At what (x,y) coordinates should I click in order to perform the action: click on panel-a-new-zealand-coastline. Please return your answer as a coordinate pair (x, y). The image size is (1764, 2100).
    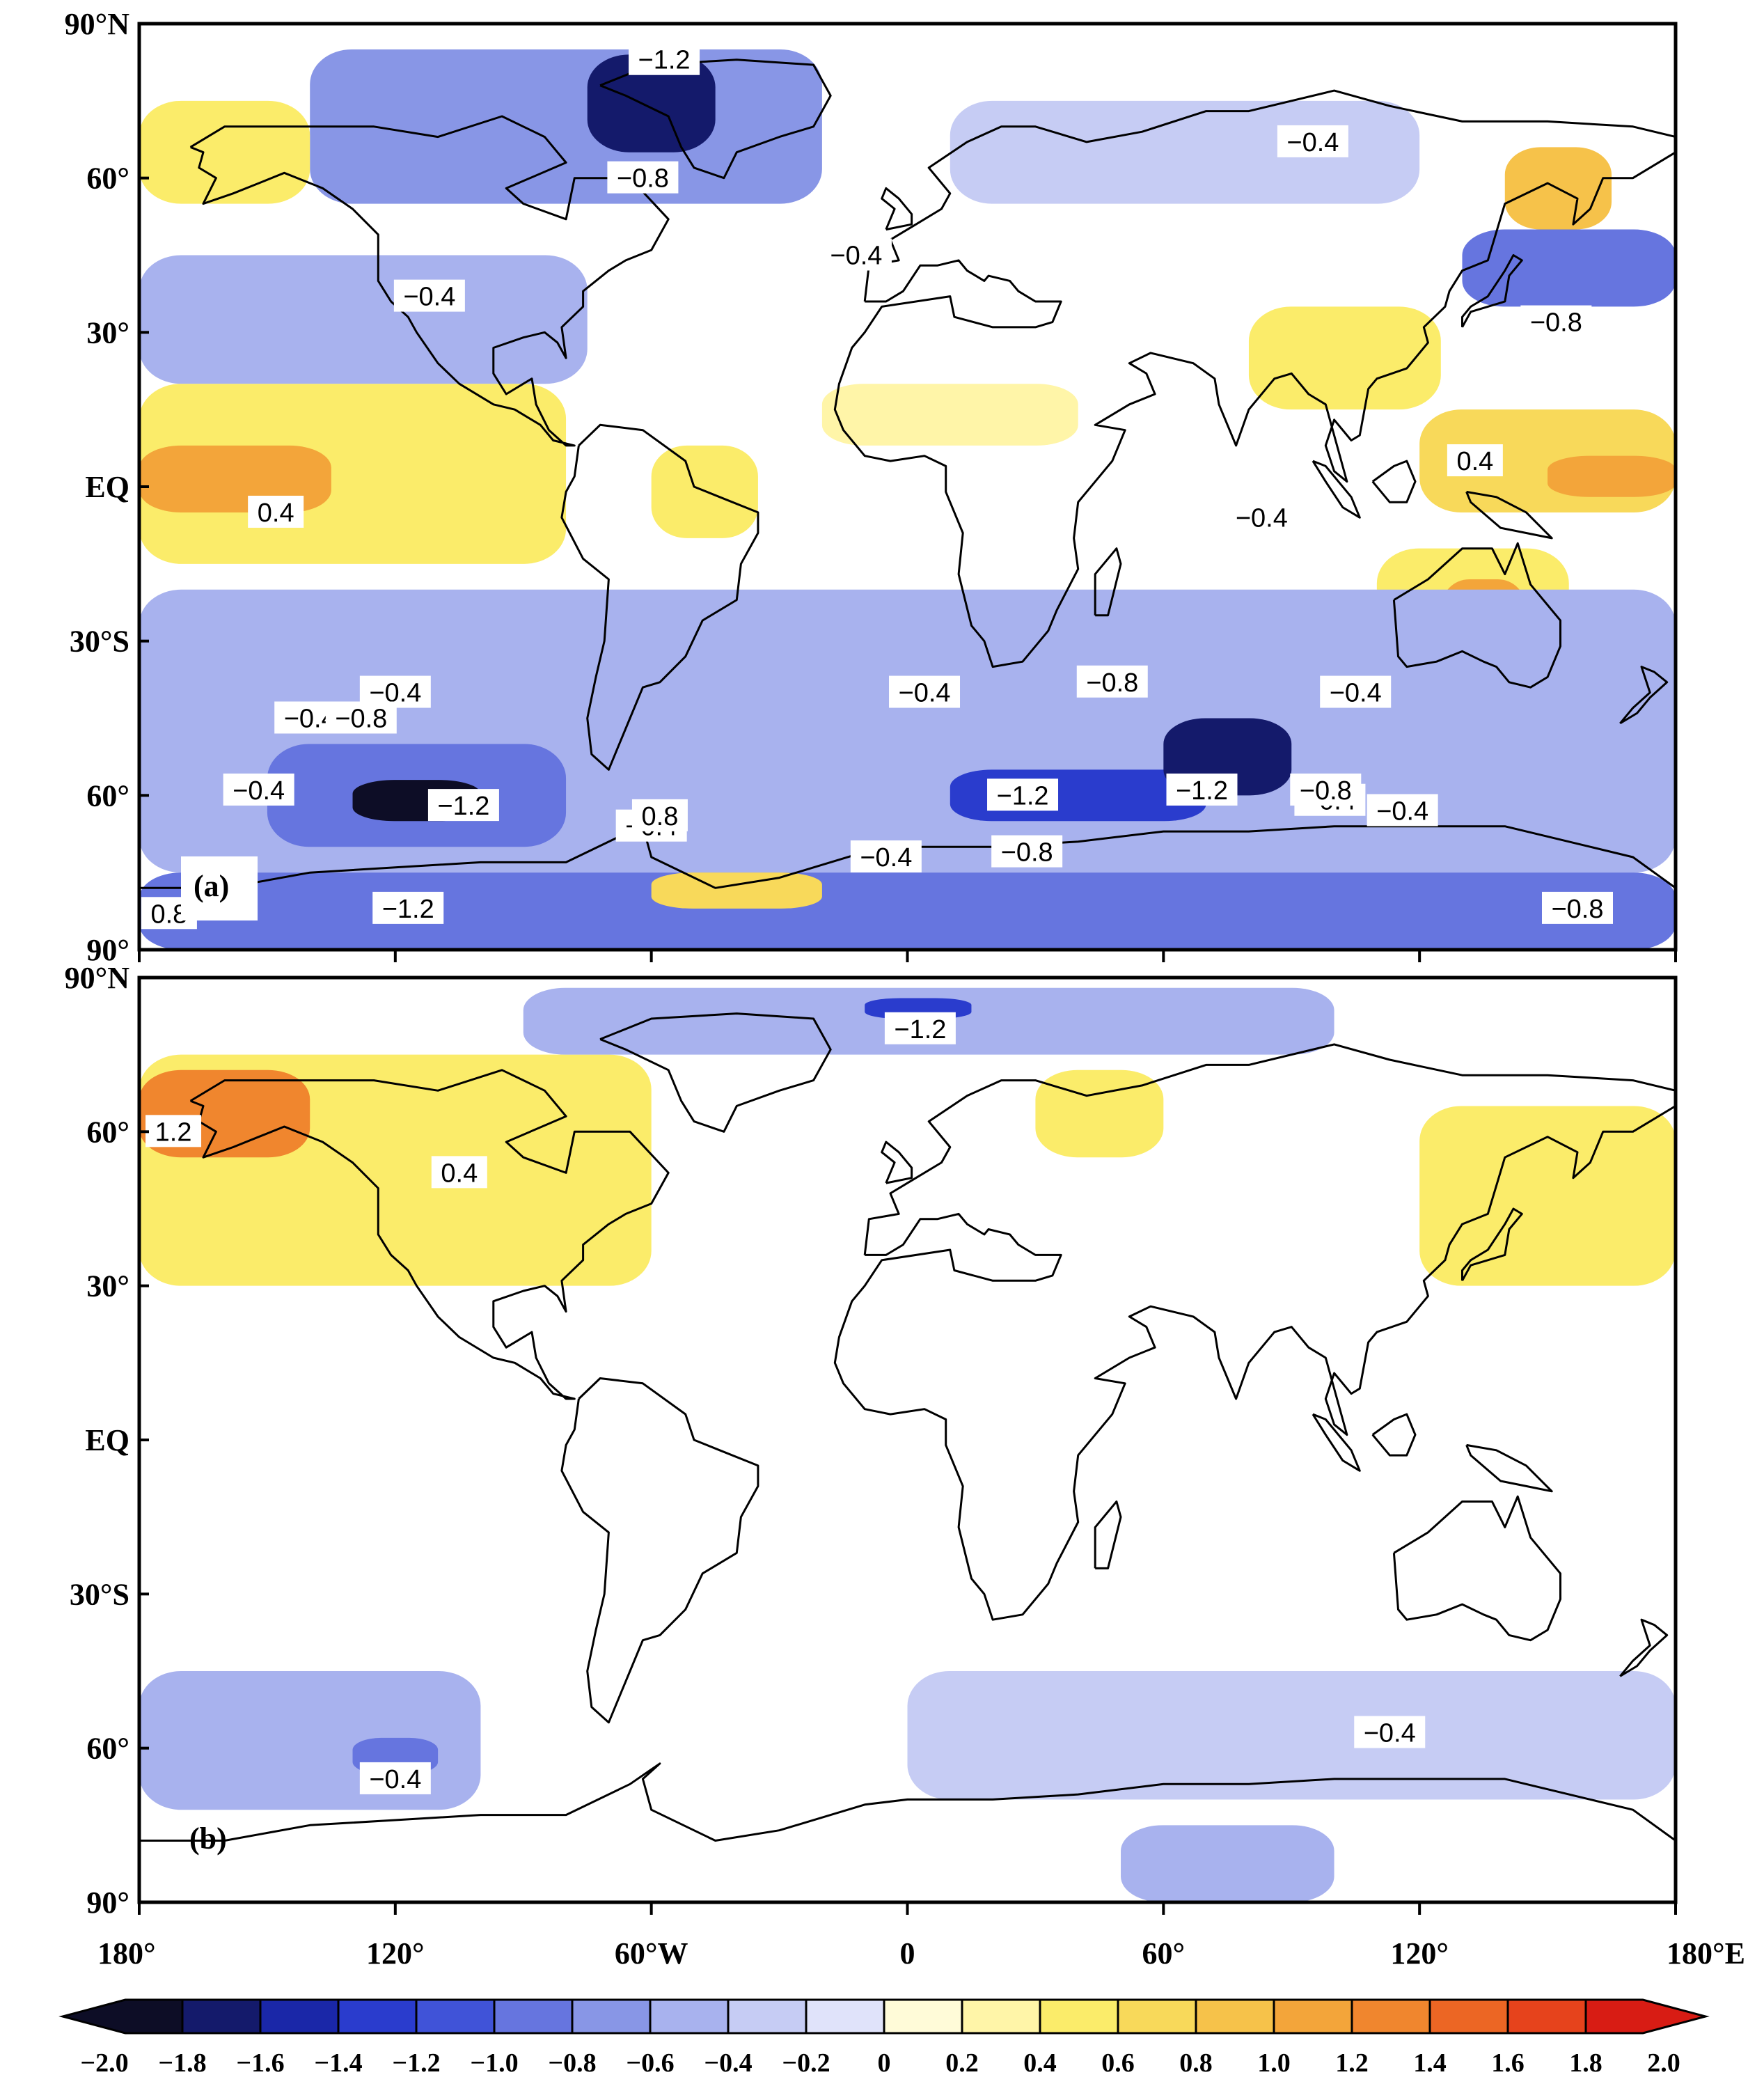
    Looking at the image, I should click on (1644, 695).